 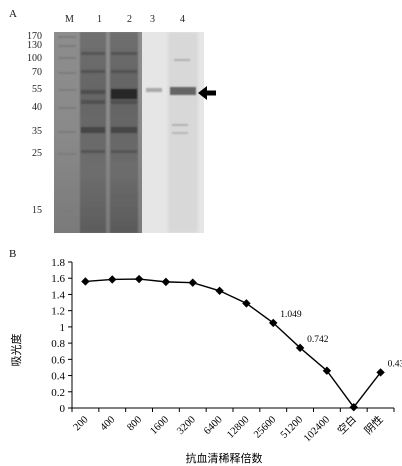 What do you see at coordinates (37, 153) in the screenshot?
I see `marker-label: 25` at bounding box center [37, 153].